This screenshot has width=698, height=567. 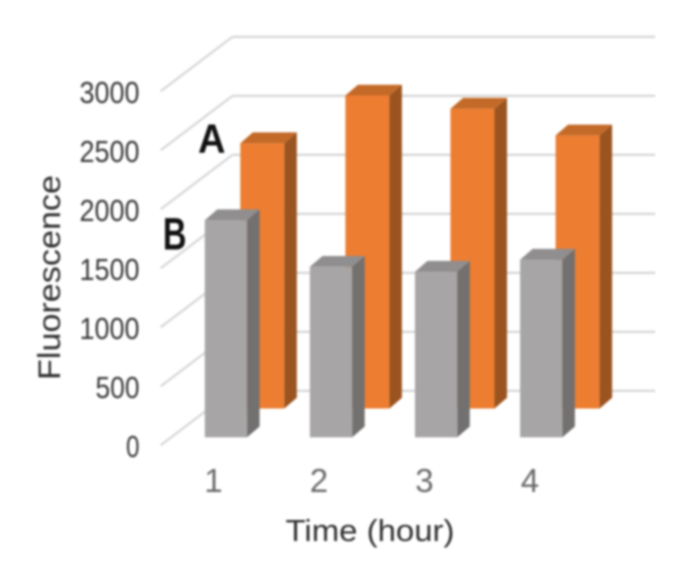 What do you see at coordinates (110, 210) in the screenshot?
I see `svg-text: 2000` at bounding box center [110, 210].